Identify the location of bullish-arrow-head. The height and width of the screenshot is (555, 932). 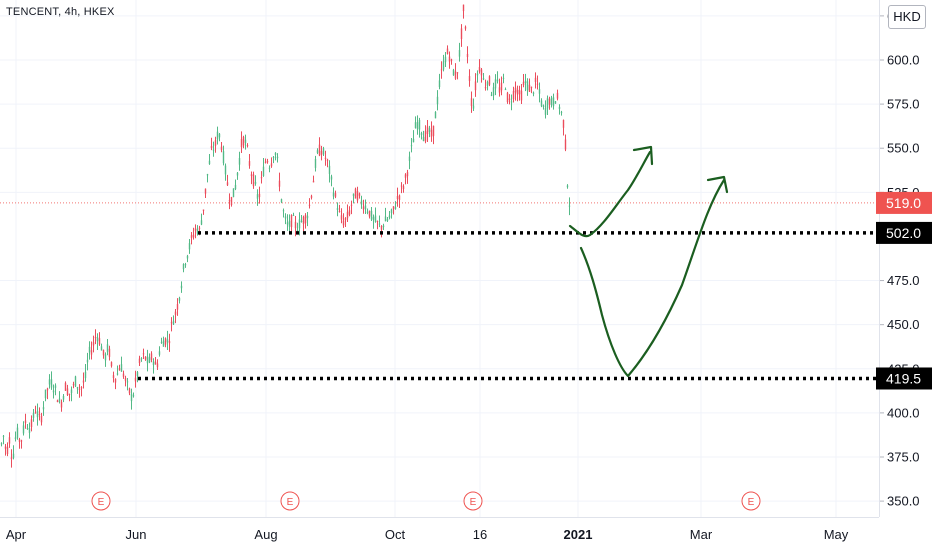
(643, 155).